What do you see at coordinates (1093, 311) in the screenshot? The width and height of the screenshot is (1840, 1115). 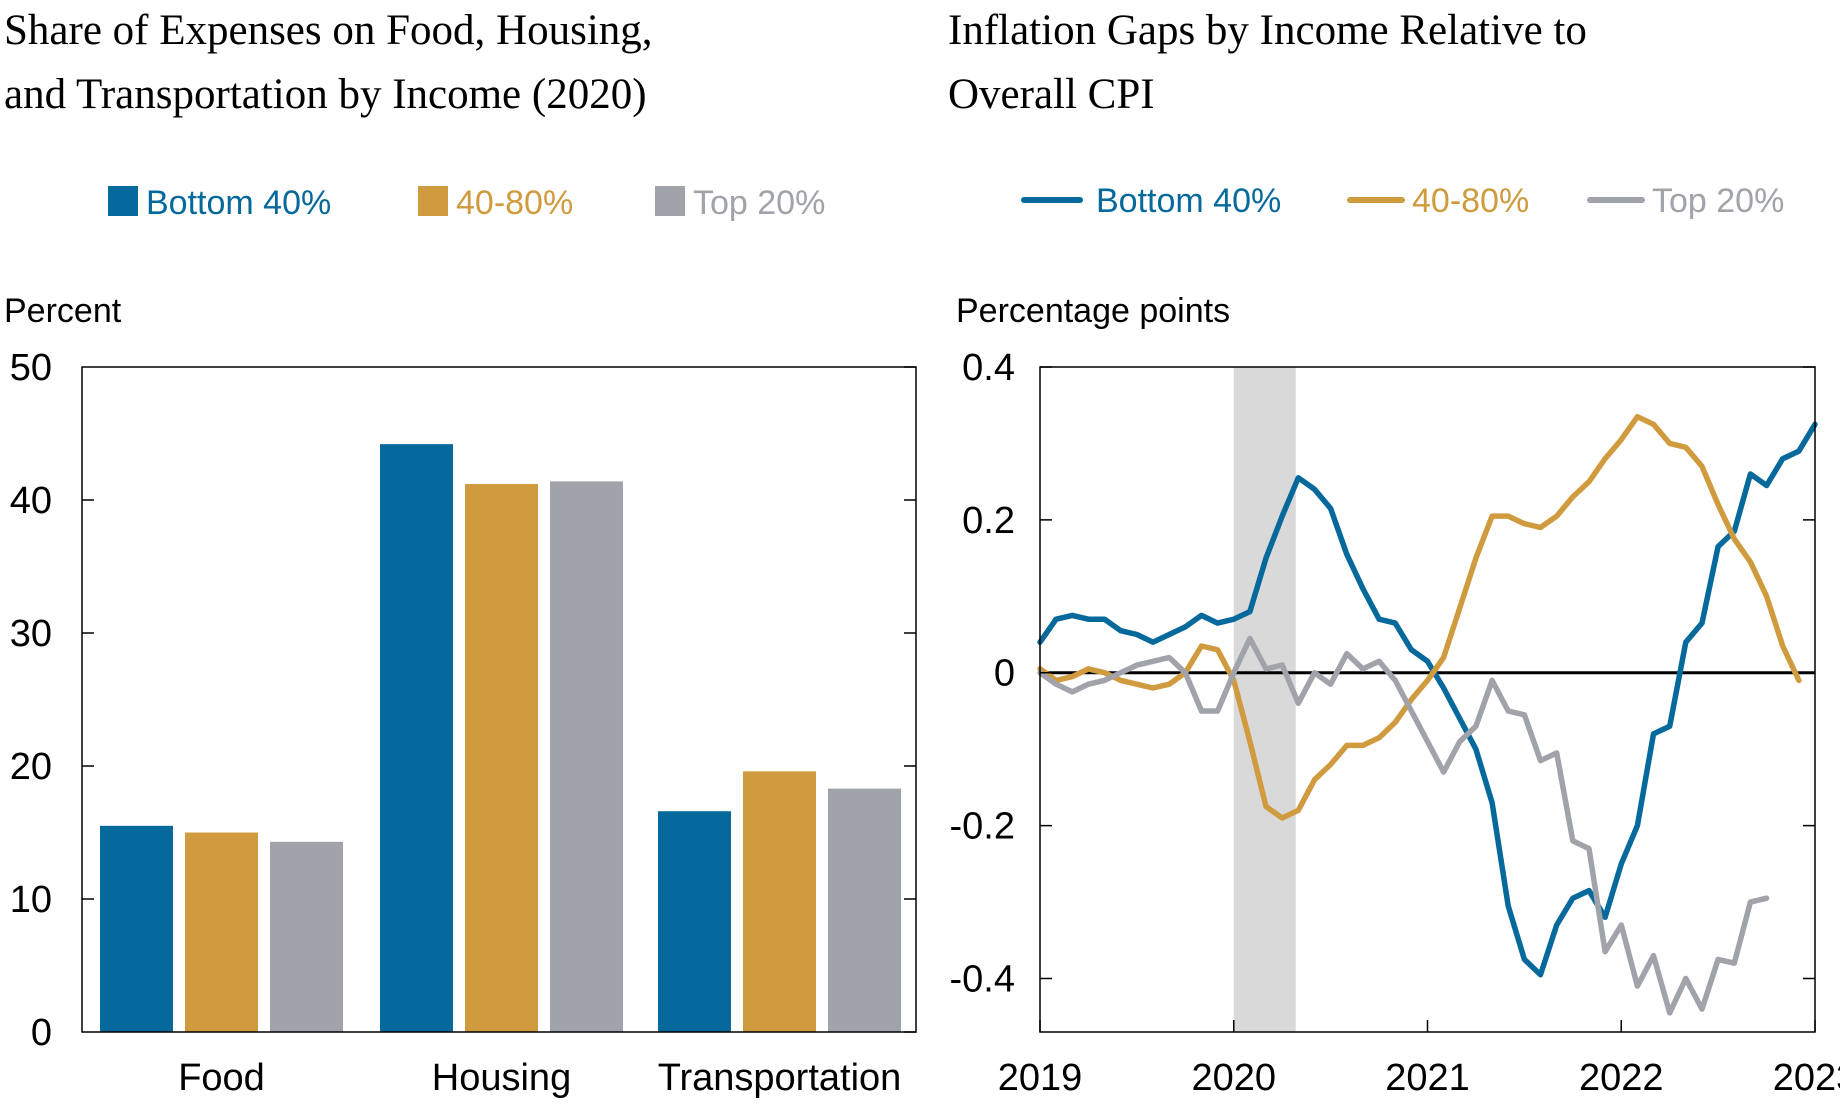 I see `line-chart-y-axis-label: Percentage points` at bounding box center [1093, 311].